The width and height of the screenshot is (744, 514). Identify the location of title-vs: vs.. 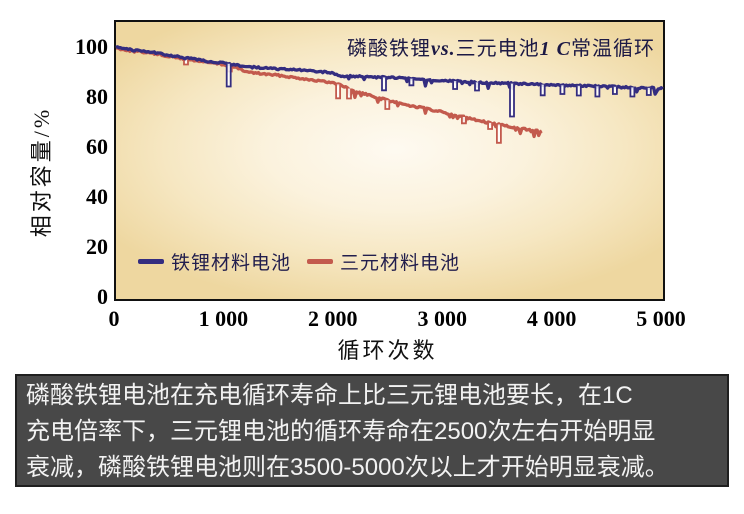
(443, 49).